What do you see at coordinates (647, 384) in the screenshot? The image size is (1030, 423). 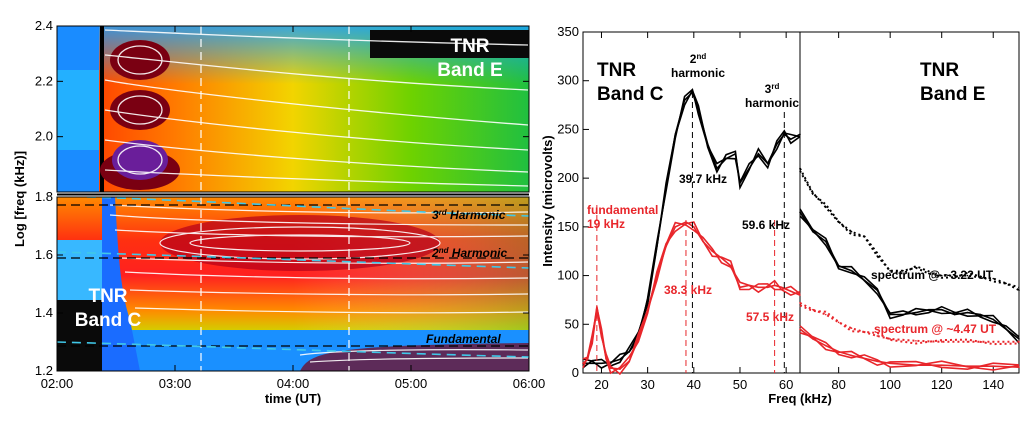 I see `spectra-x-tick: 30` at bounding box center [647, 384].